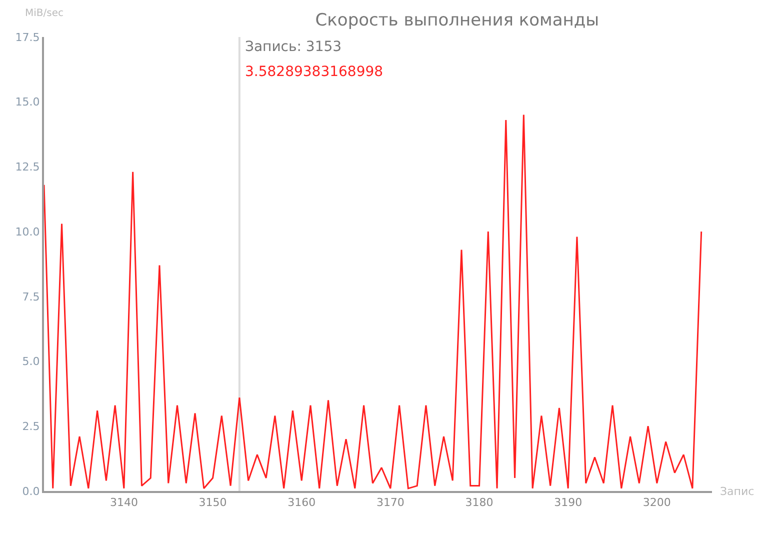 The width and height of the screenshot is (762, 539). Describe the element at coordinates (457, 20) in the screenshot. I see `chart-title: Скорость выполнения команды` at that location.